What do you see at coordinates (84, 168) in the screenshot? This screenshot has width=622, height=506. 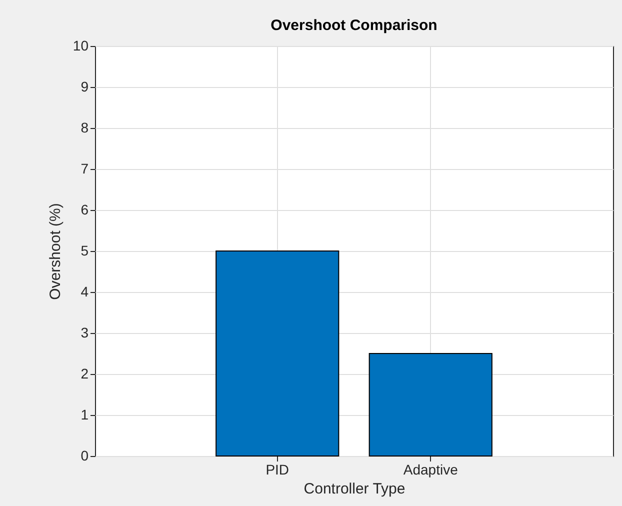 I see `y-tick-label: 7` at bounding box center [84, 168].